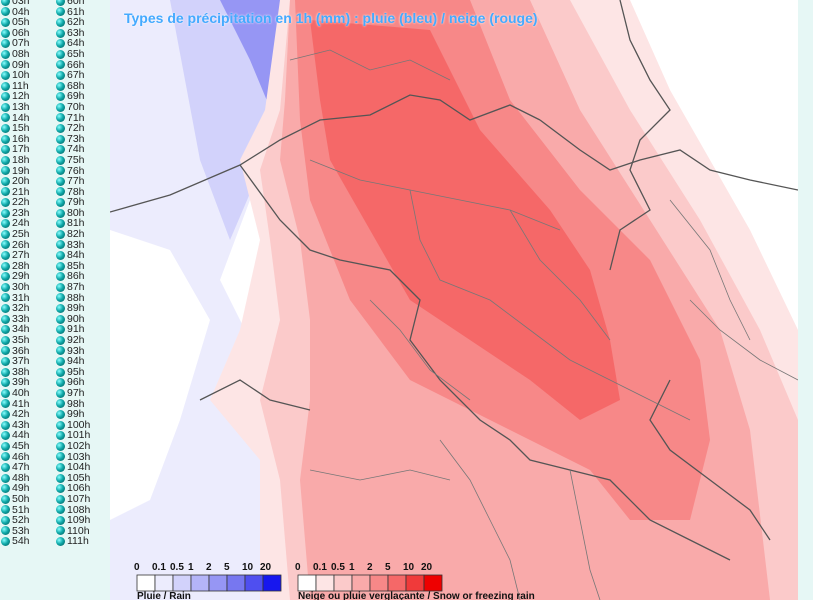 This screenshot has width=813, height=600. I want to click on timestep-link: 63h, so click(82, 33).